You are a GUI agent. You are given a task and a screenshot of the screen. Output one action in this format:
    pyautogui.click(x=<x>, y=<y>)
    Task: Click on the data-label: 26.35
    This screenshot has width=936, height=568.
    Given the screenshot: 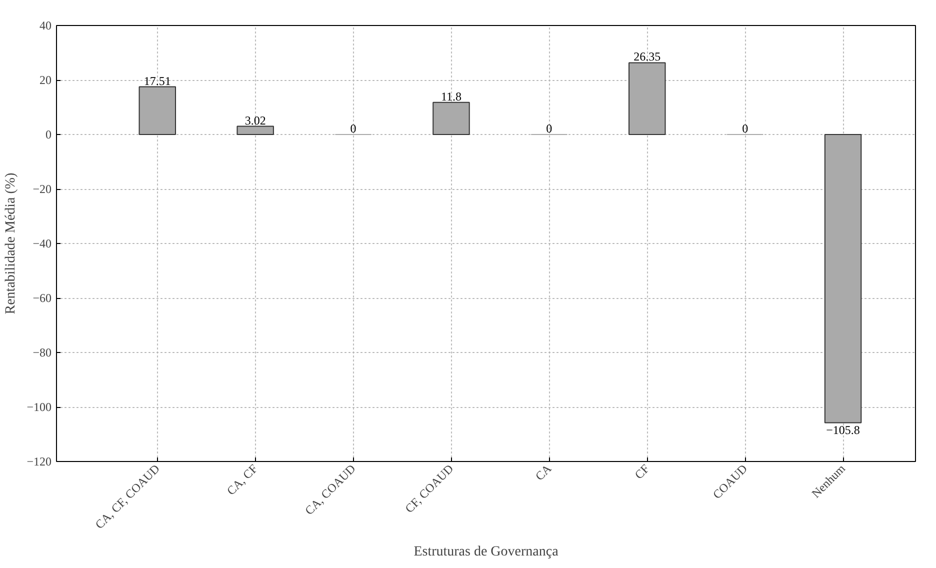 What is the action you would take?
    pyautogui.click(x=647, y=57)
    